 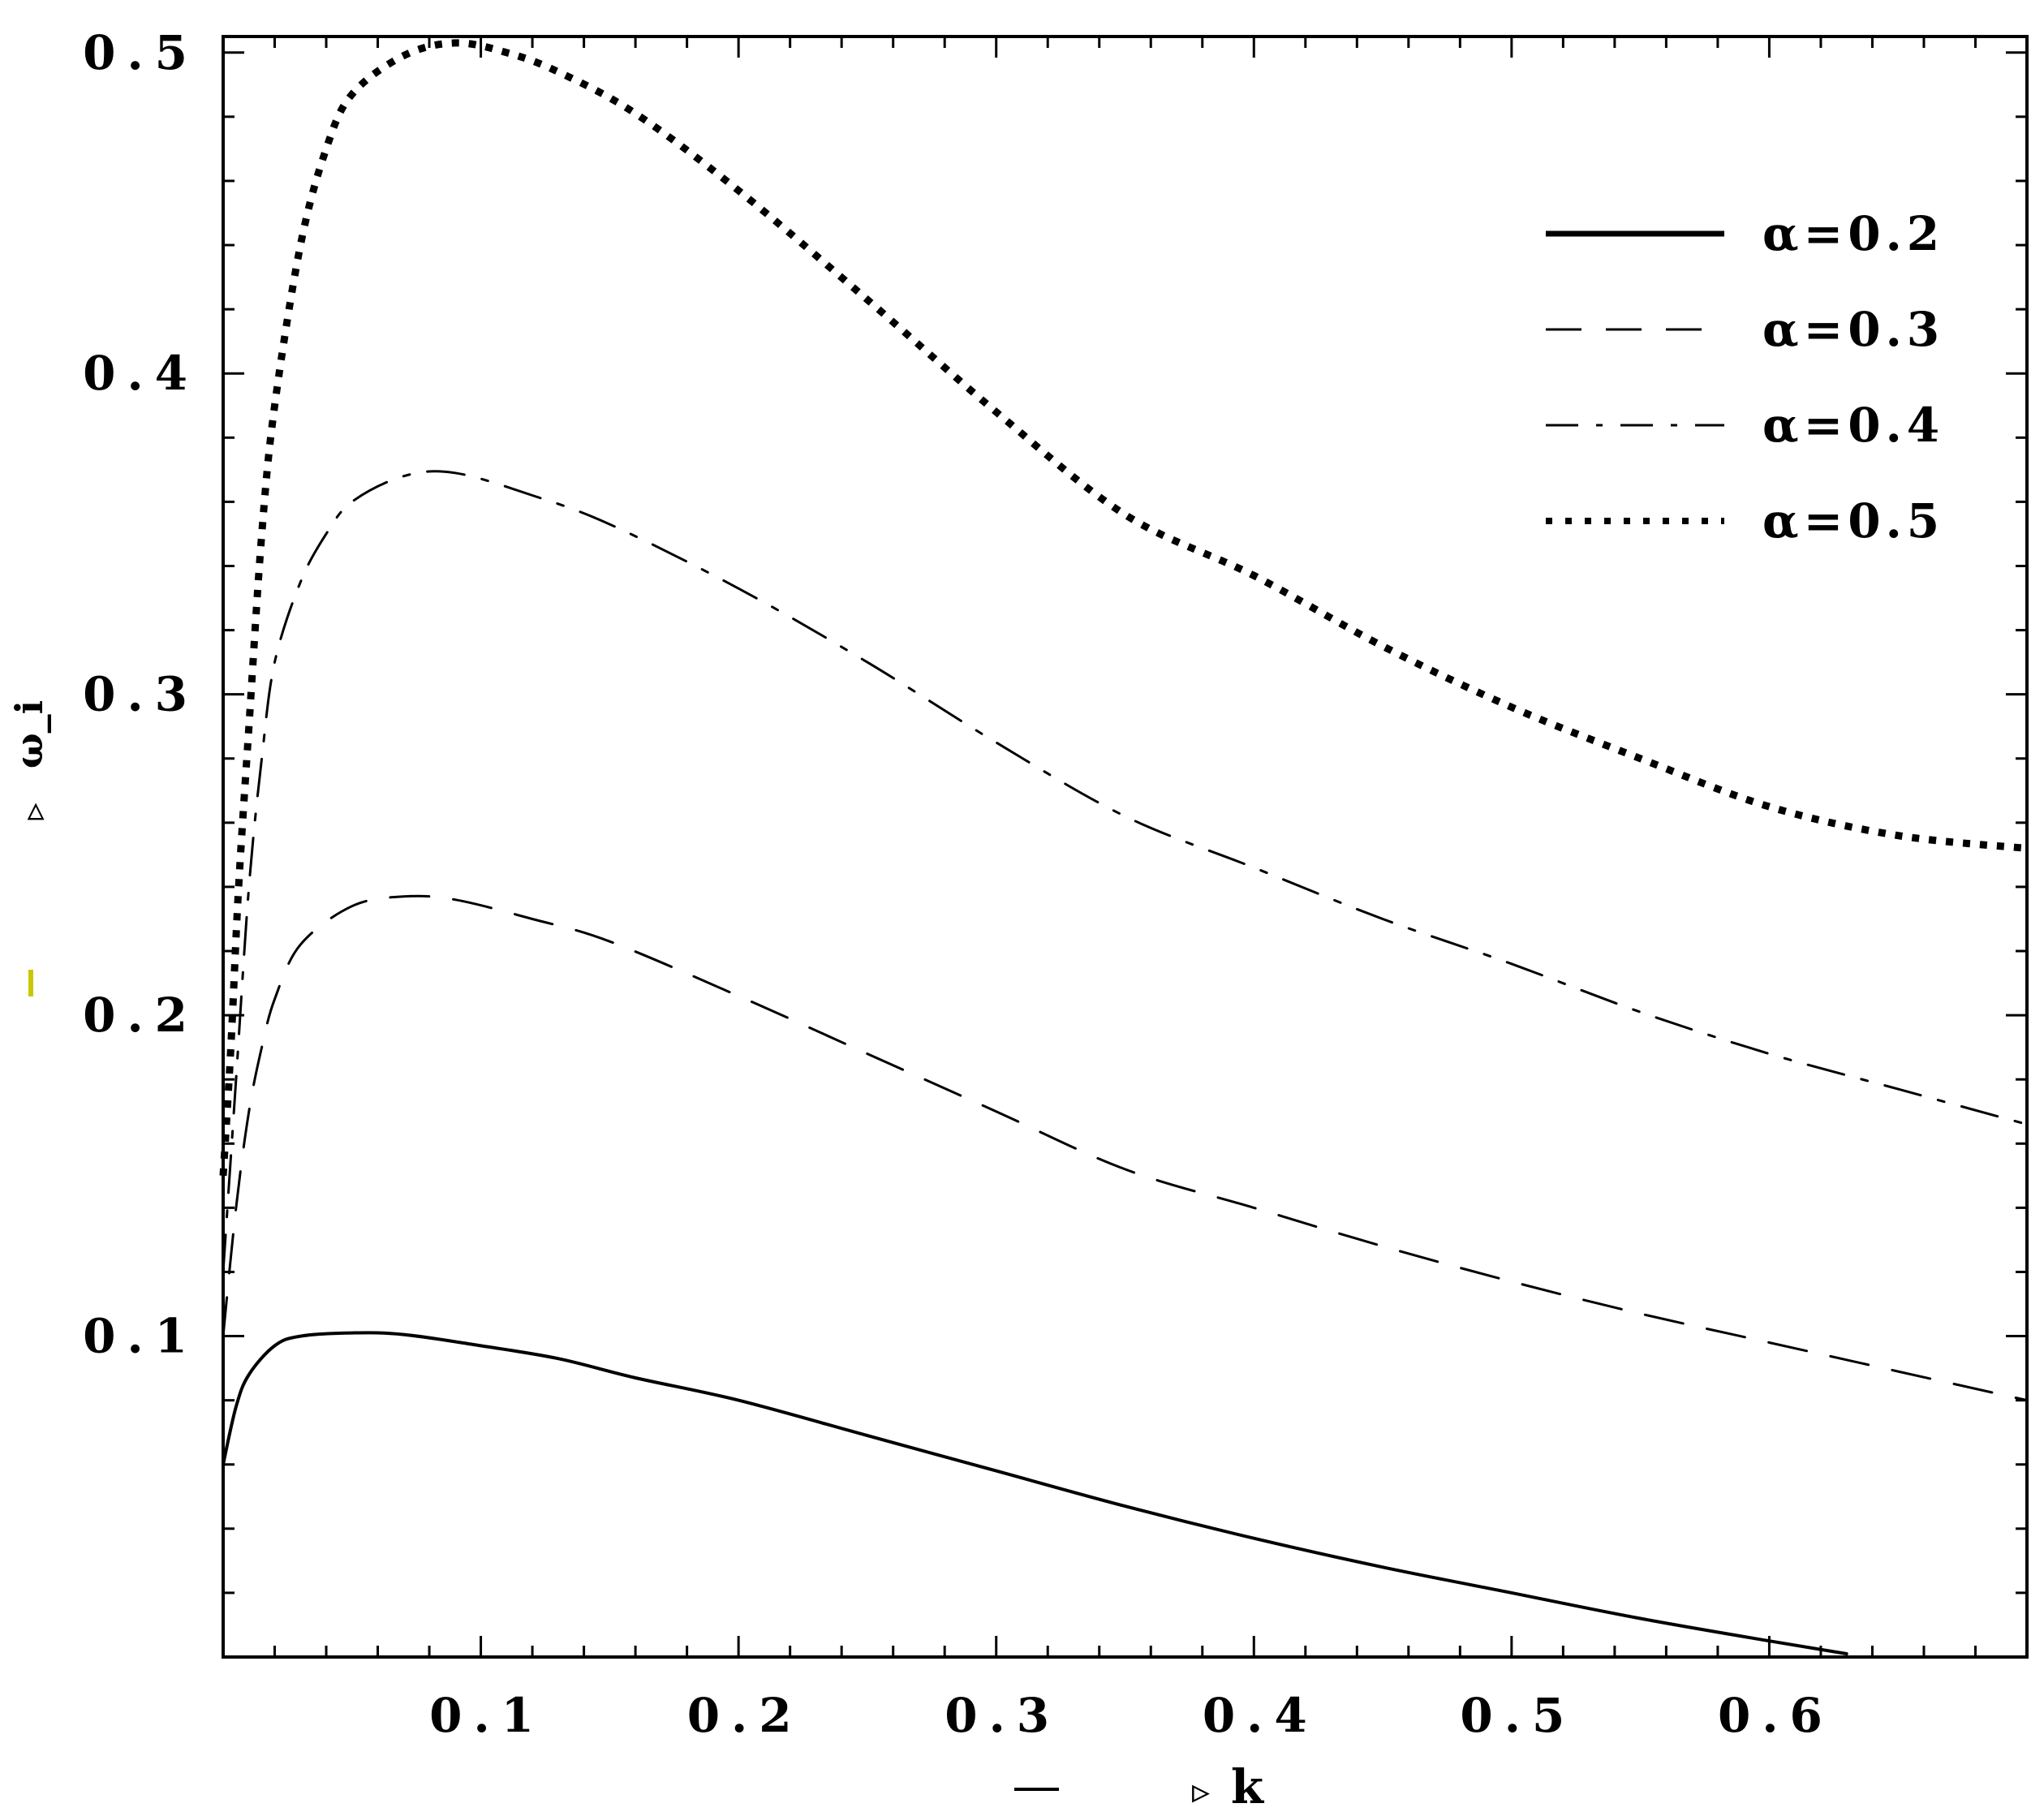 I want to click on y-tick-label: 0.2, so click(x=141, y=1015).